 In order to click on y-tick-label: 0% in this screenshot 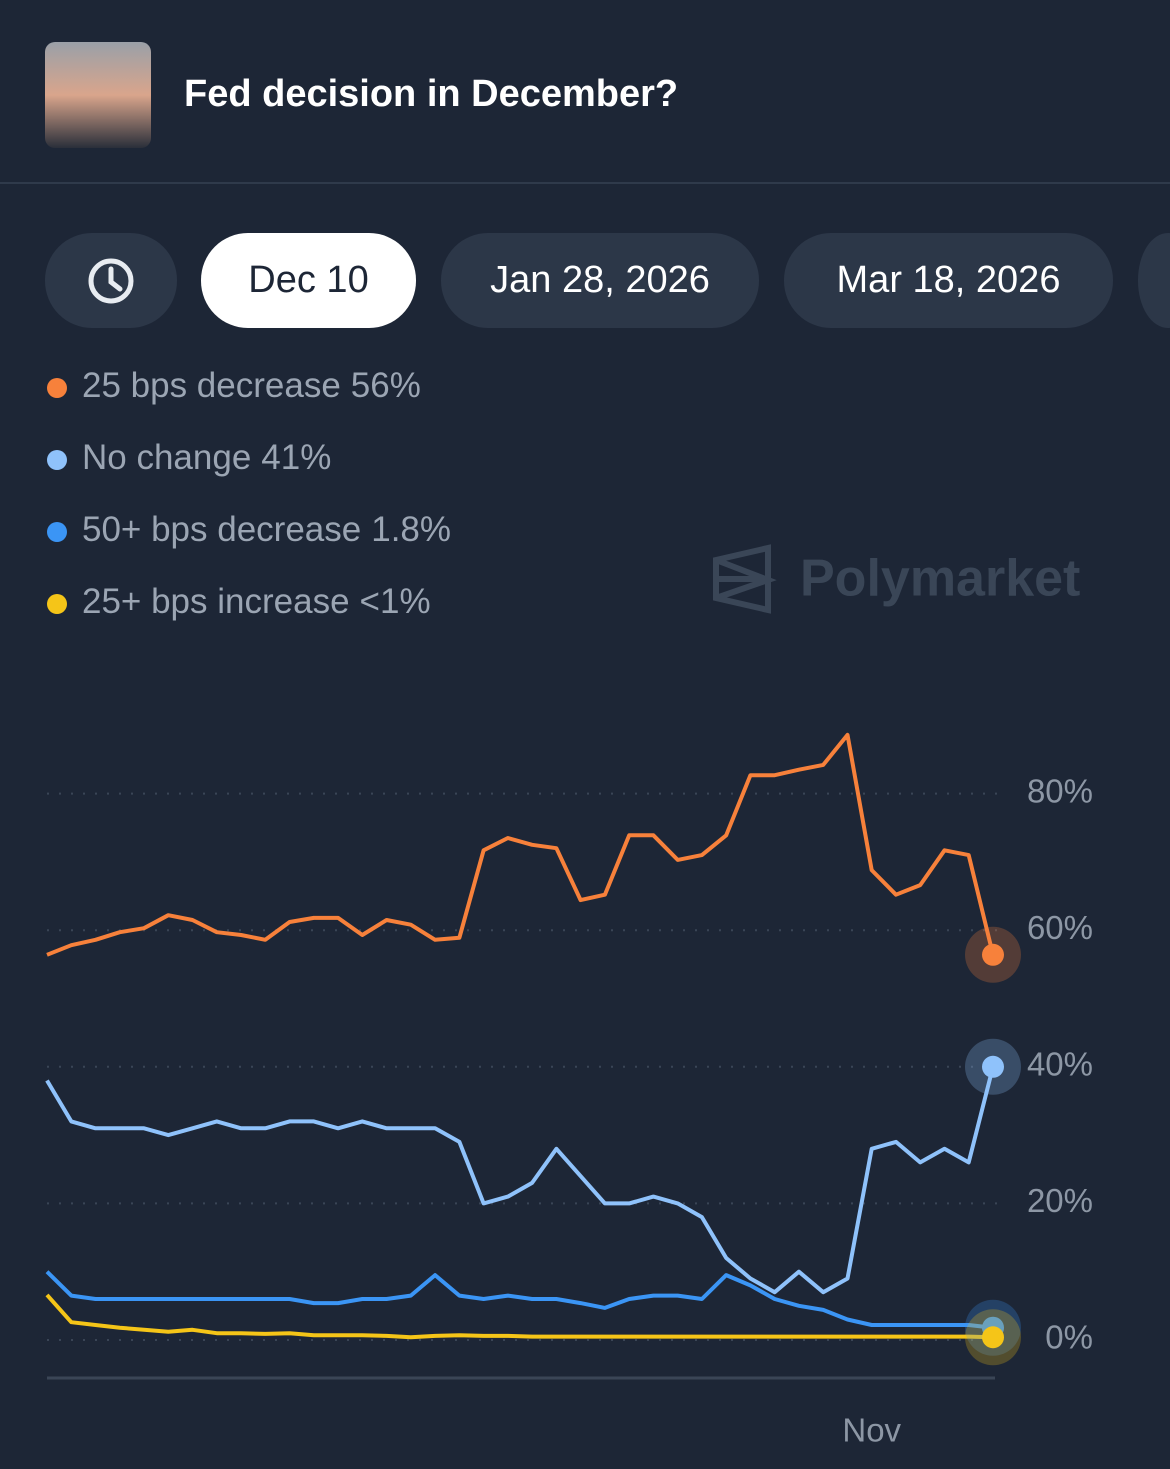, I will do `click(1069, 1337)`.